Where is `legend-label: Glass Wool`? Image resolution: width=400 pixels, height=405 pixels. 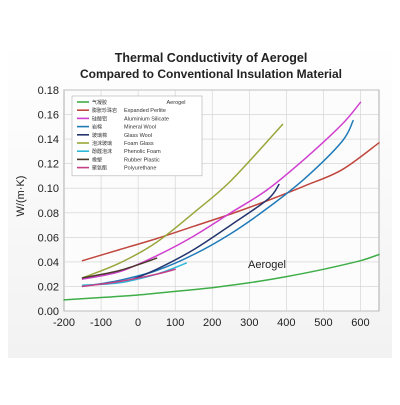
legend-label: Glass Wool is located at coordinates (138, 136).